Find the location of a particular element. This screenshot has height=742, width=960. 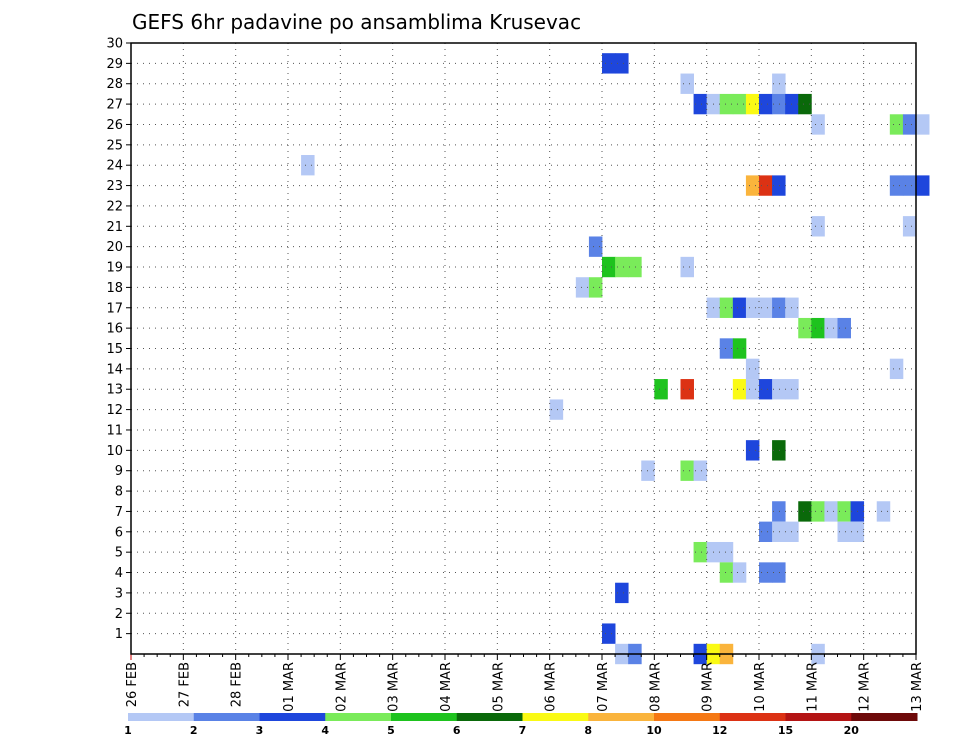

y-tick-label-28: 28 is located at coordinates (114, 84).